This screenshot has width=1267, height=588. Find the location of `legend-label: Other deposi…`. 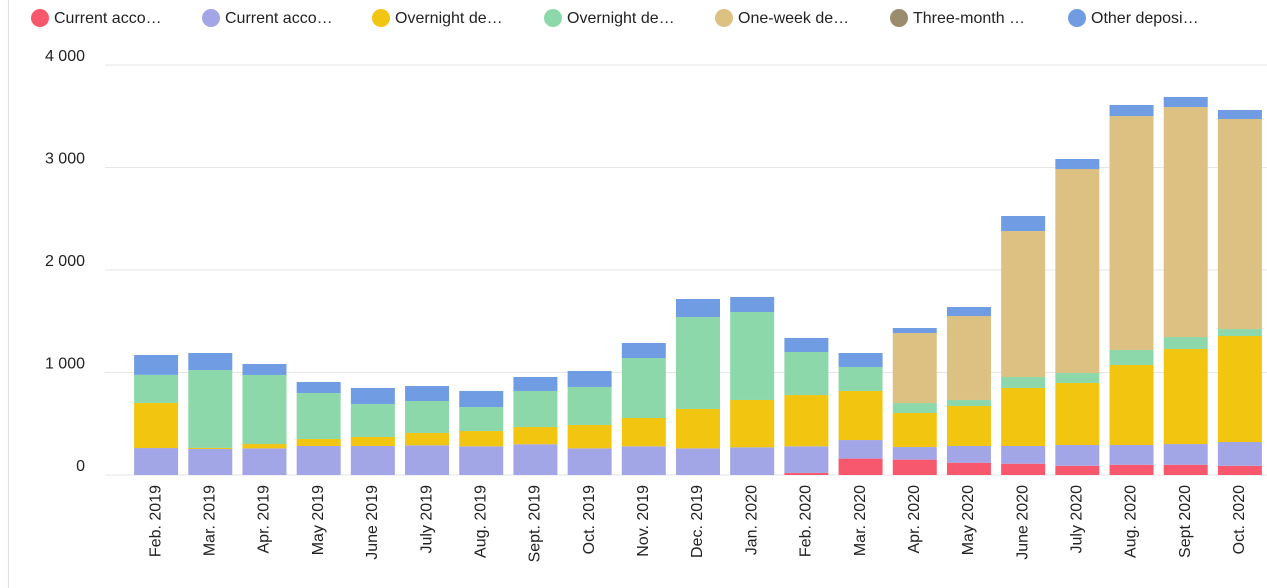

legend-label: Other deposi… is located at coordinates (1145, 18).